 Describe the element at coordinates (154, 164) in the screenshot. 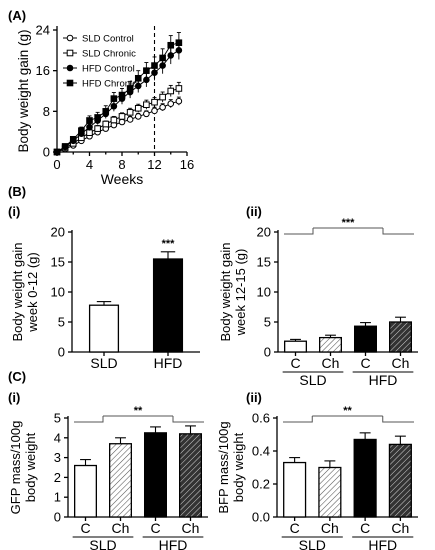

I see `x-tick-label: 12` at that location.